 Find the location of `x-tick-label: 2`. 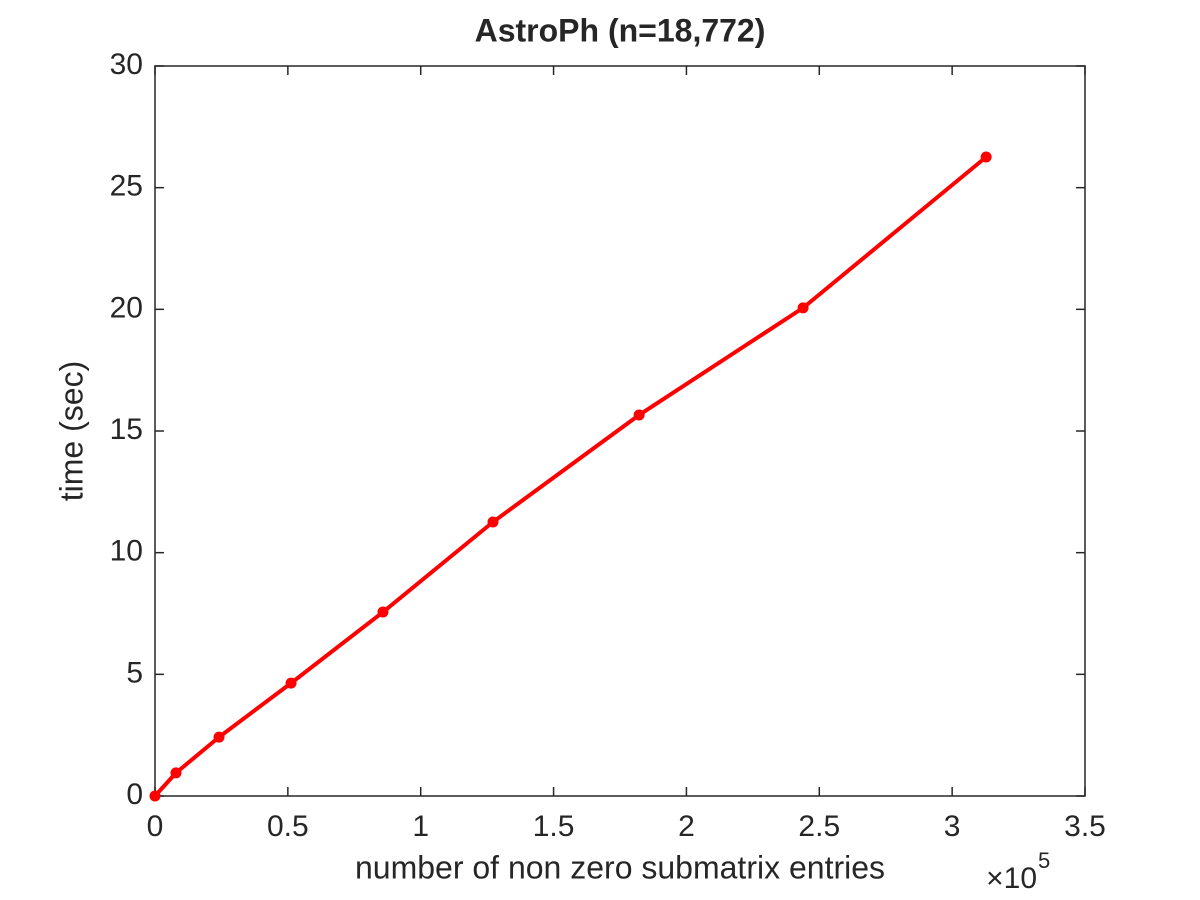

x-tick-label: 2 is located at coordinates (686, 826).